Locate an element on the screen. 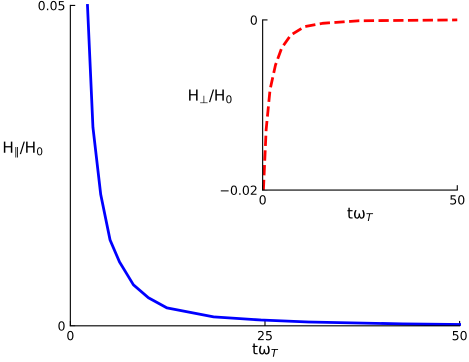 This screenshot has width=469, height=362. y-axis-title: H$_{⊥}$/H$_{0}$ is located at coordinates (210, 97).